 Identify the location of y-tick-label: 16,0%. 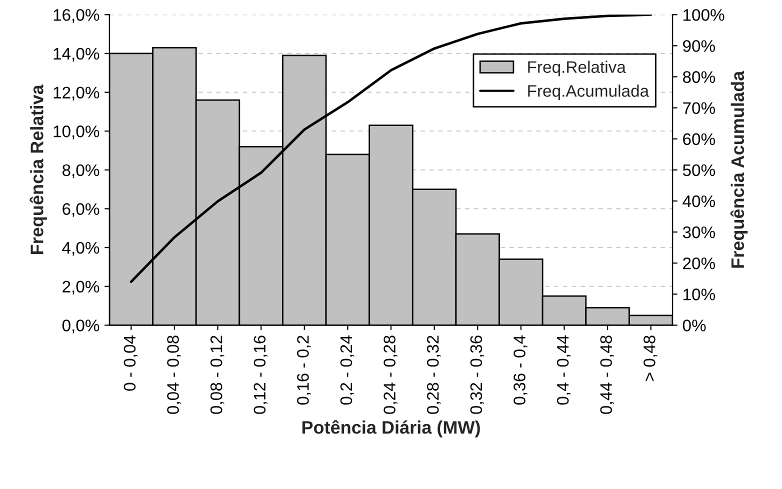
(77, 16).